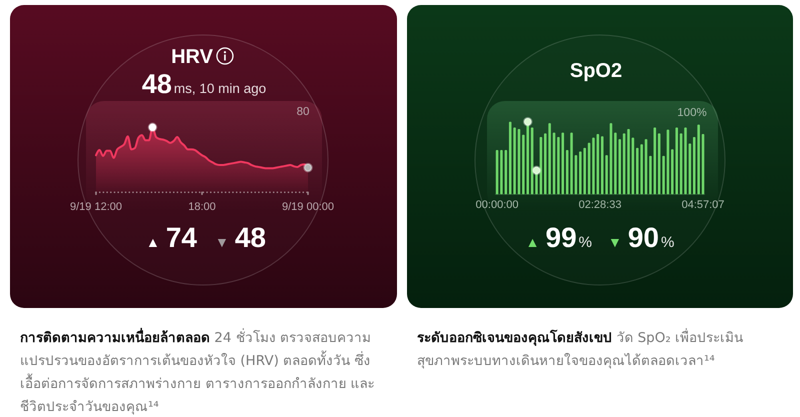  What do you see at coordinates (641, 237) in the screenshot?
I see `text: ▼90%` at bounding box center [641, 237].